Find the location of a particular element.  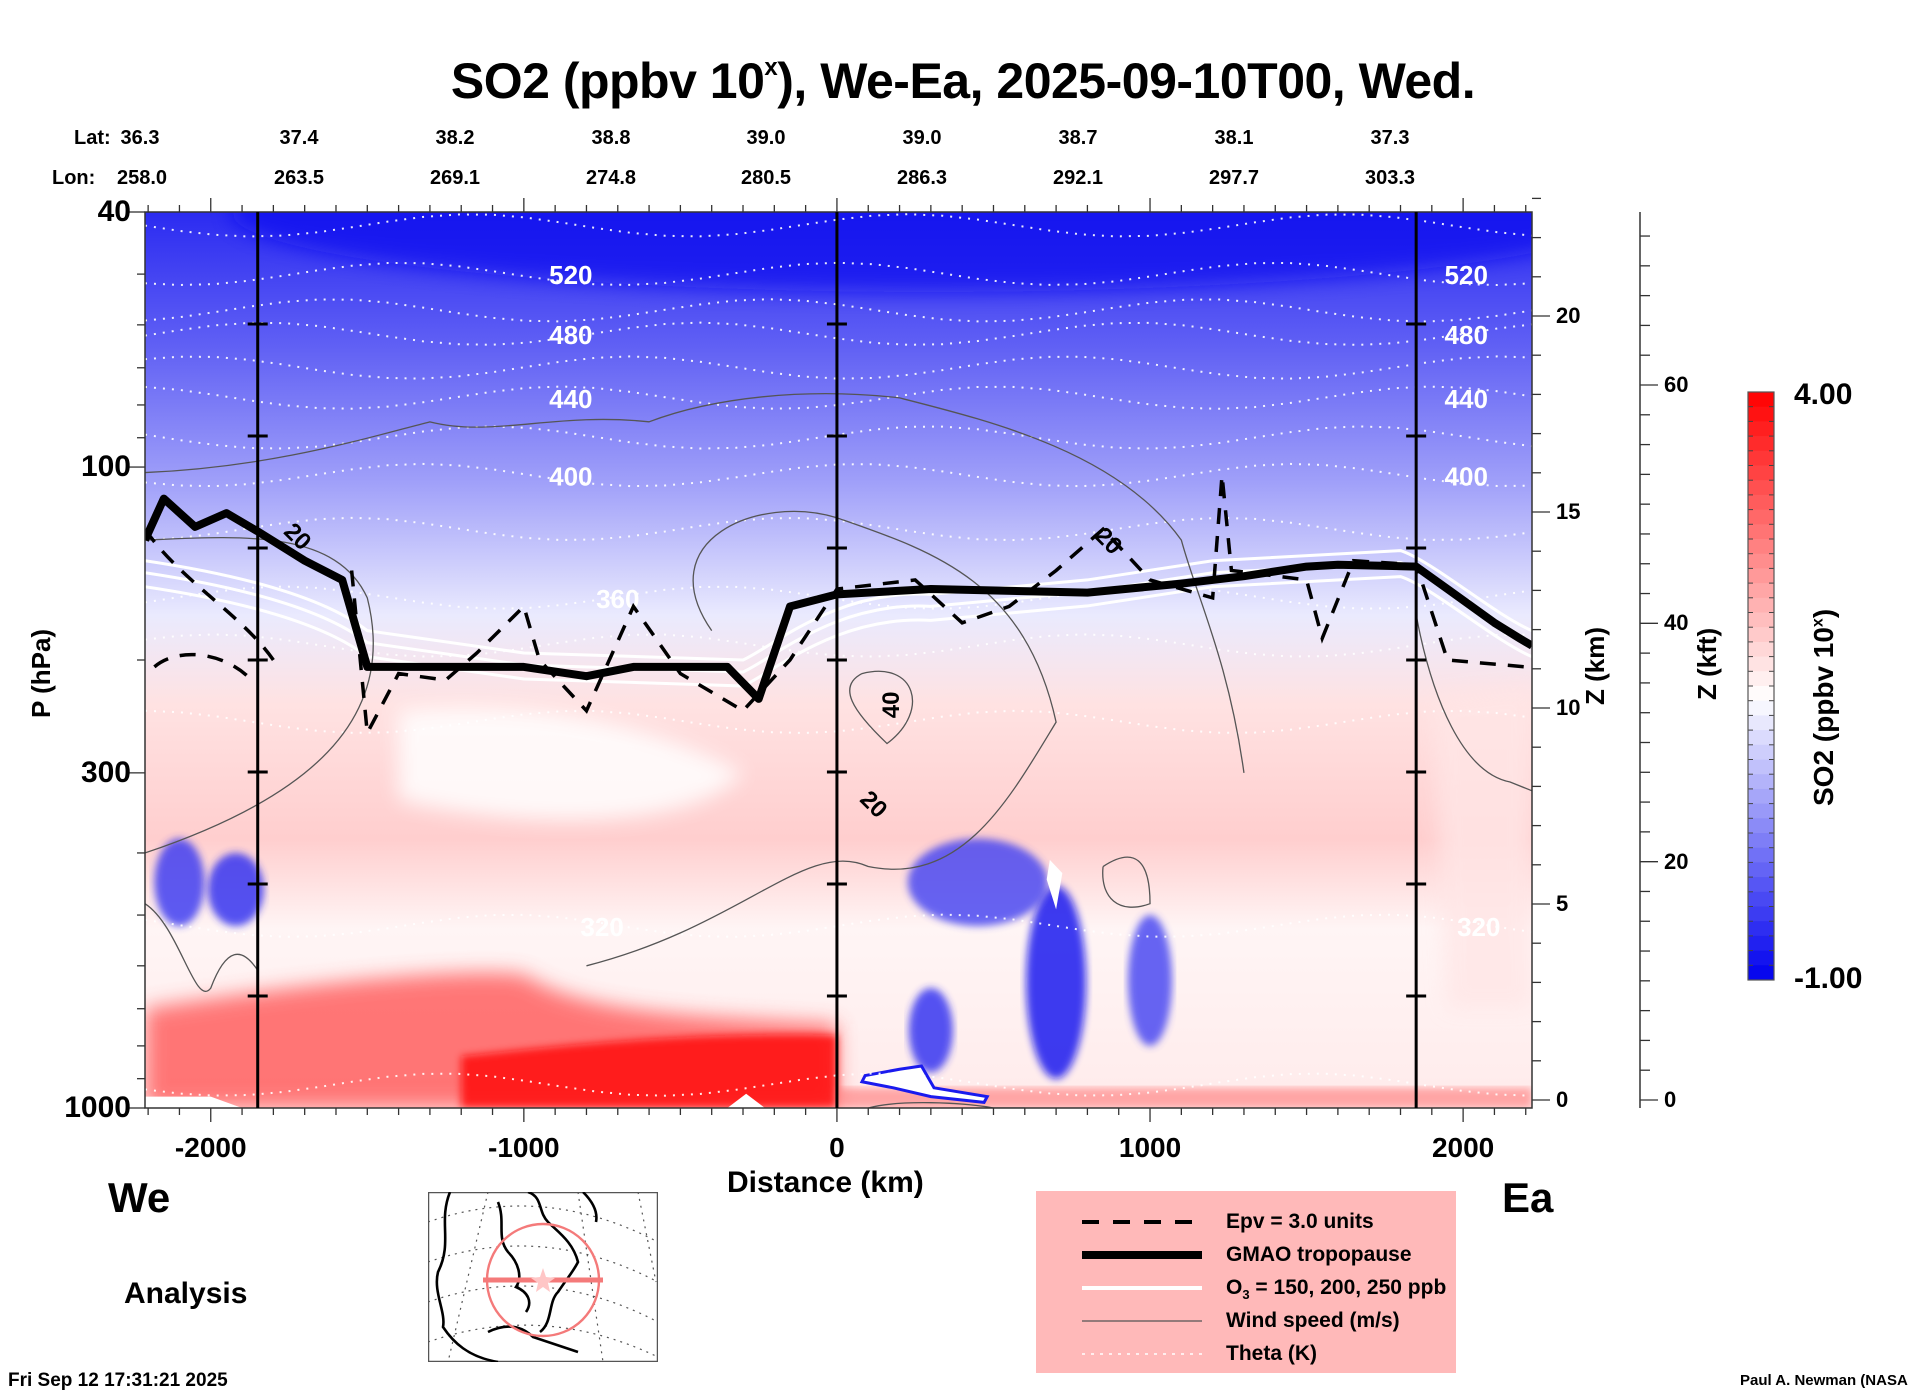

z-km-tick-label: 10 is located at coordinates (1568, 707).